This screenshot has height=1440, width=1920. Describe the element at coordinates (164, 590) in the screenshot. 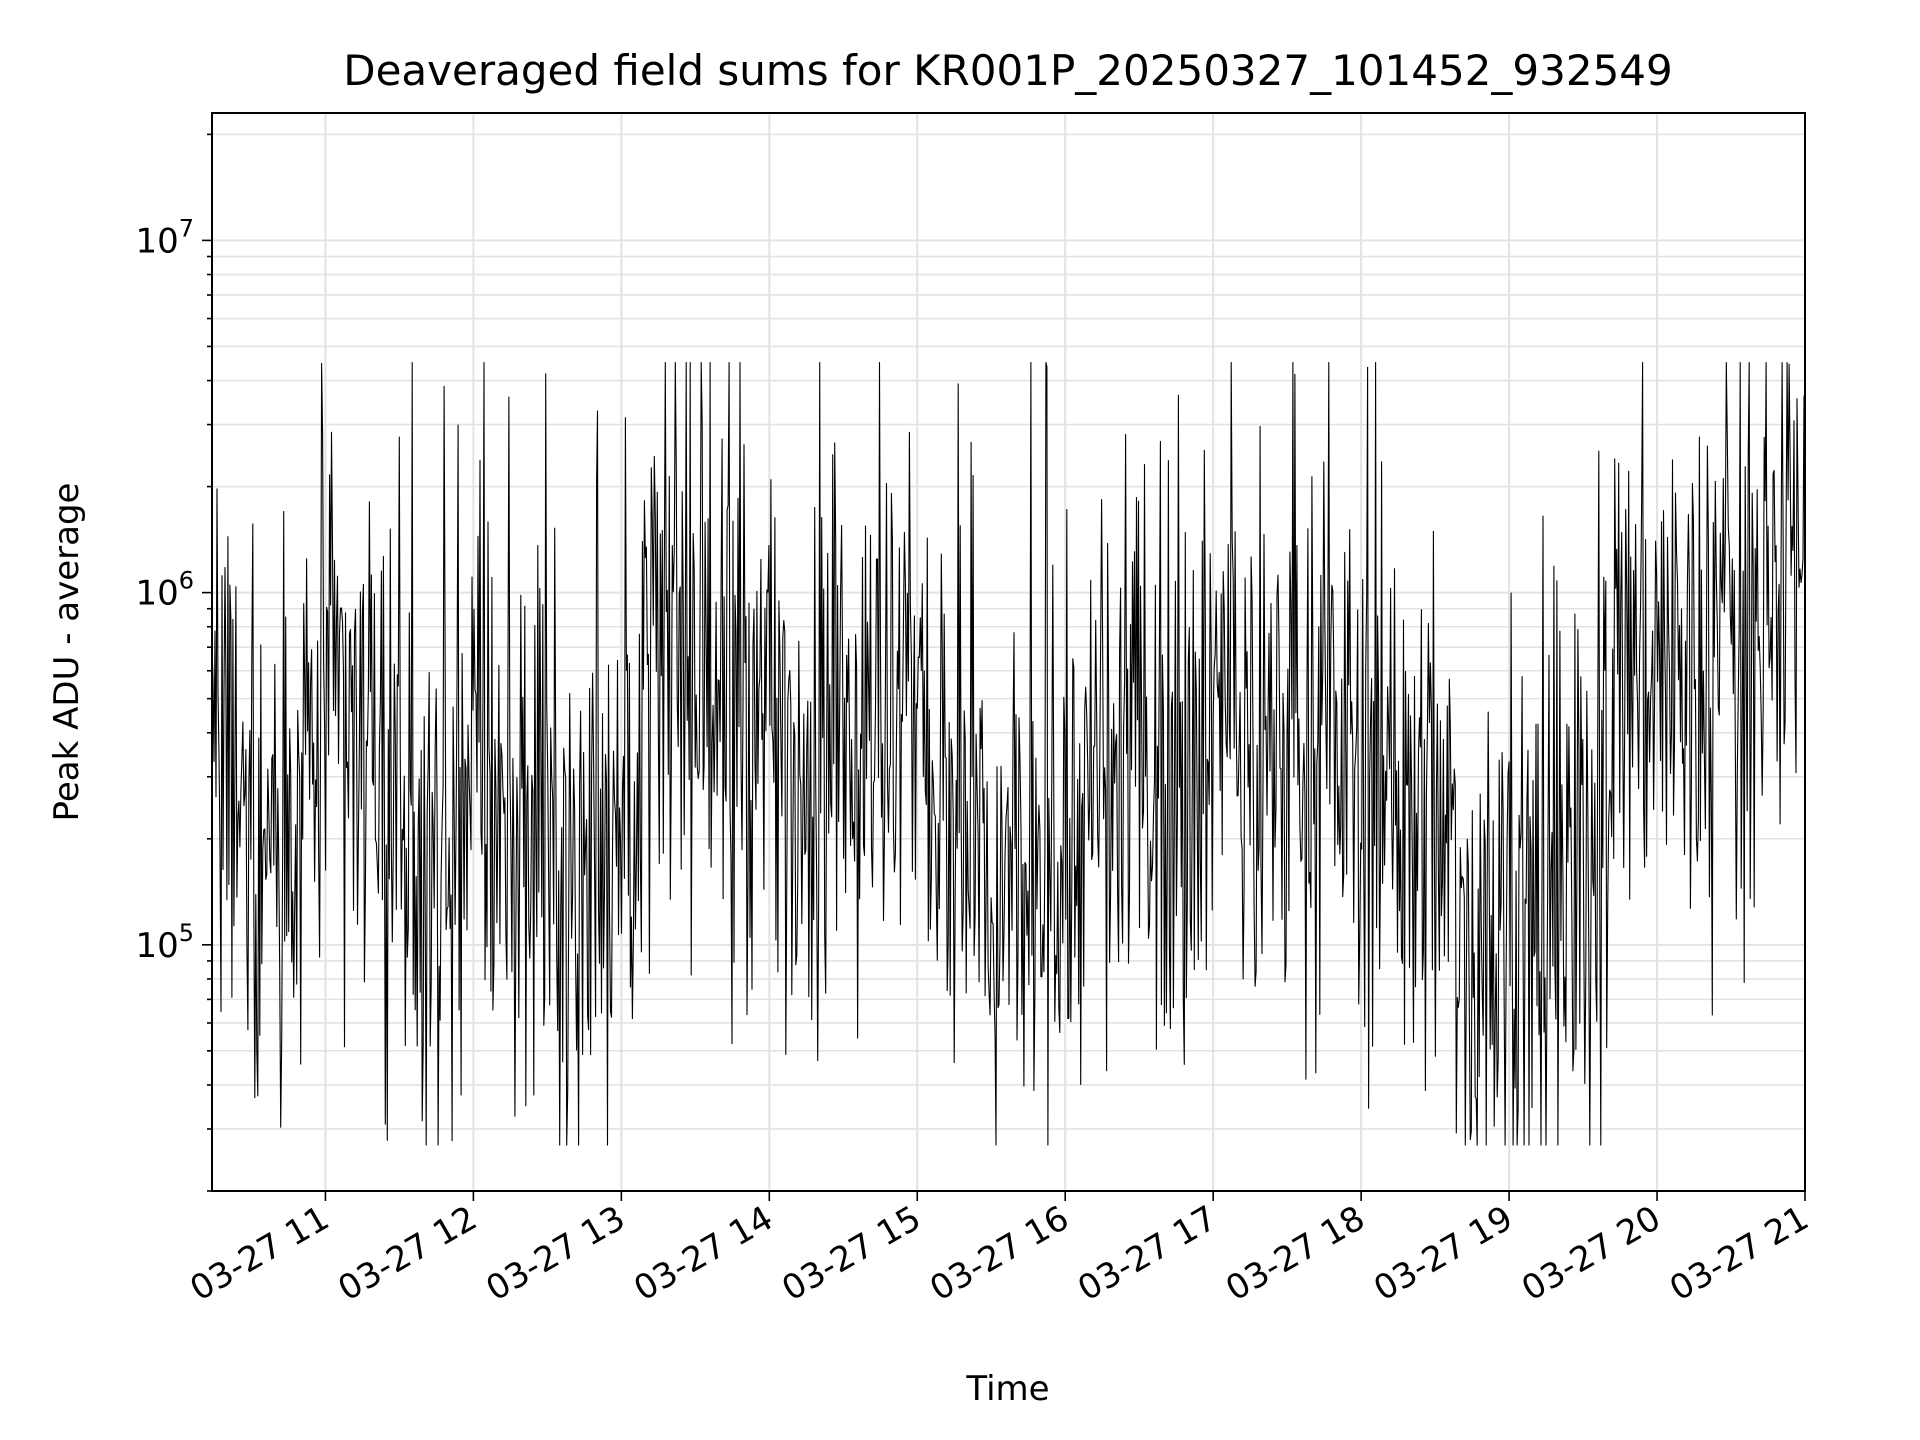

I see `y-tick-label: 10⁶` at that location.